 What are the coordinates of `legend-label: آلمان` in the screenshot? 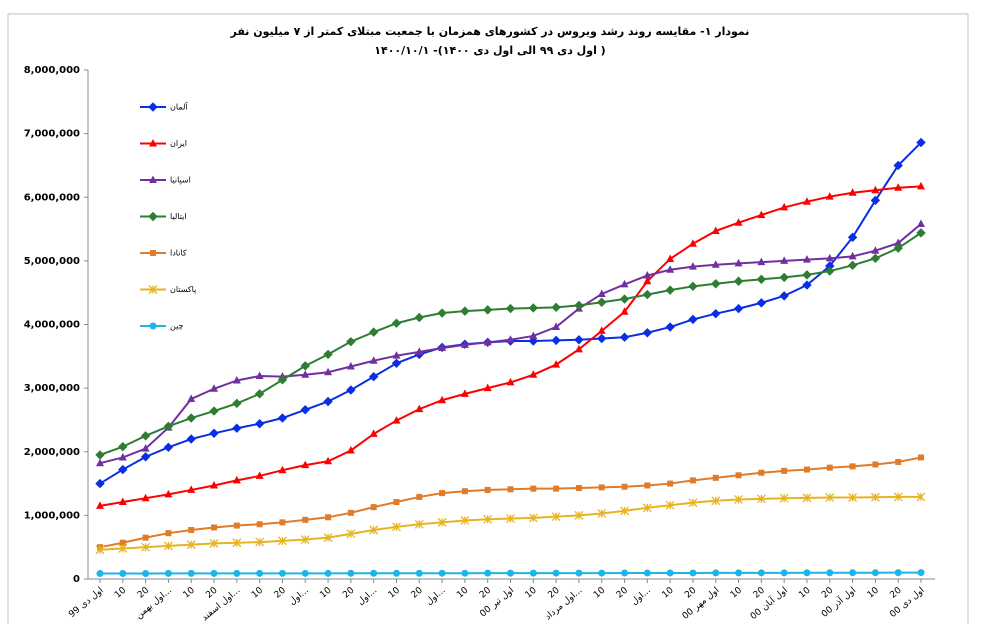 It's located at (179, 107).